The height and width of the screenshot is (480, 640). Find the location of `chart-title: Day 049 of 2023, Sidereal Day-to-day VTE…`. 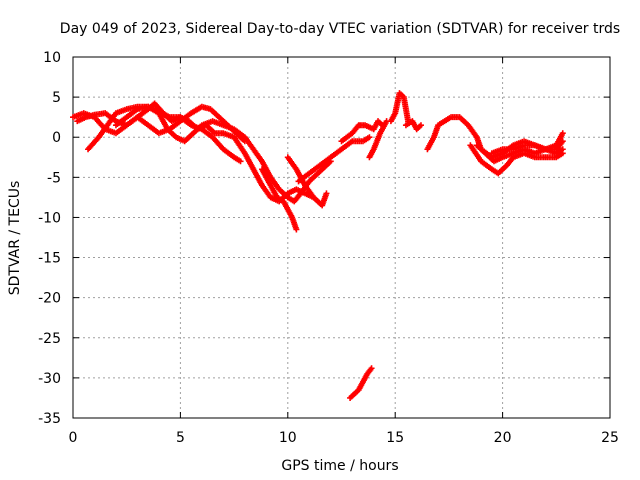

chart-title: Day 049 of 2023, Sidereal Day-to-day VTE… is located at coordinates (340, 29).